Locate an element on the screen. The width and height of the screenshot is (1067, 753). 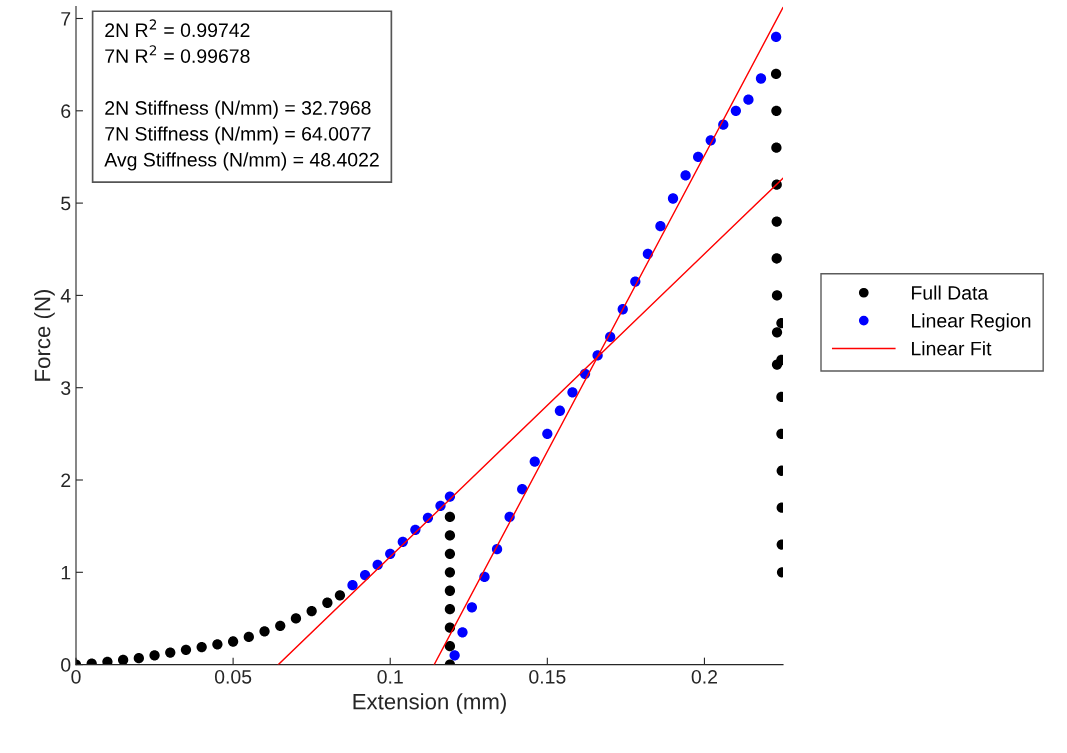
legend-label: Full Data is located at coordinates (950, 292).